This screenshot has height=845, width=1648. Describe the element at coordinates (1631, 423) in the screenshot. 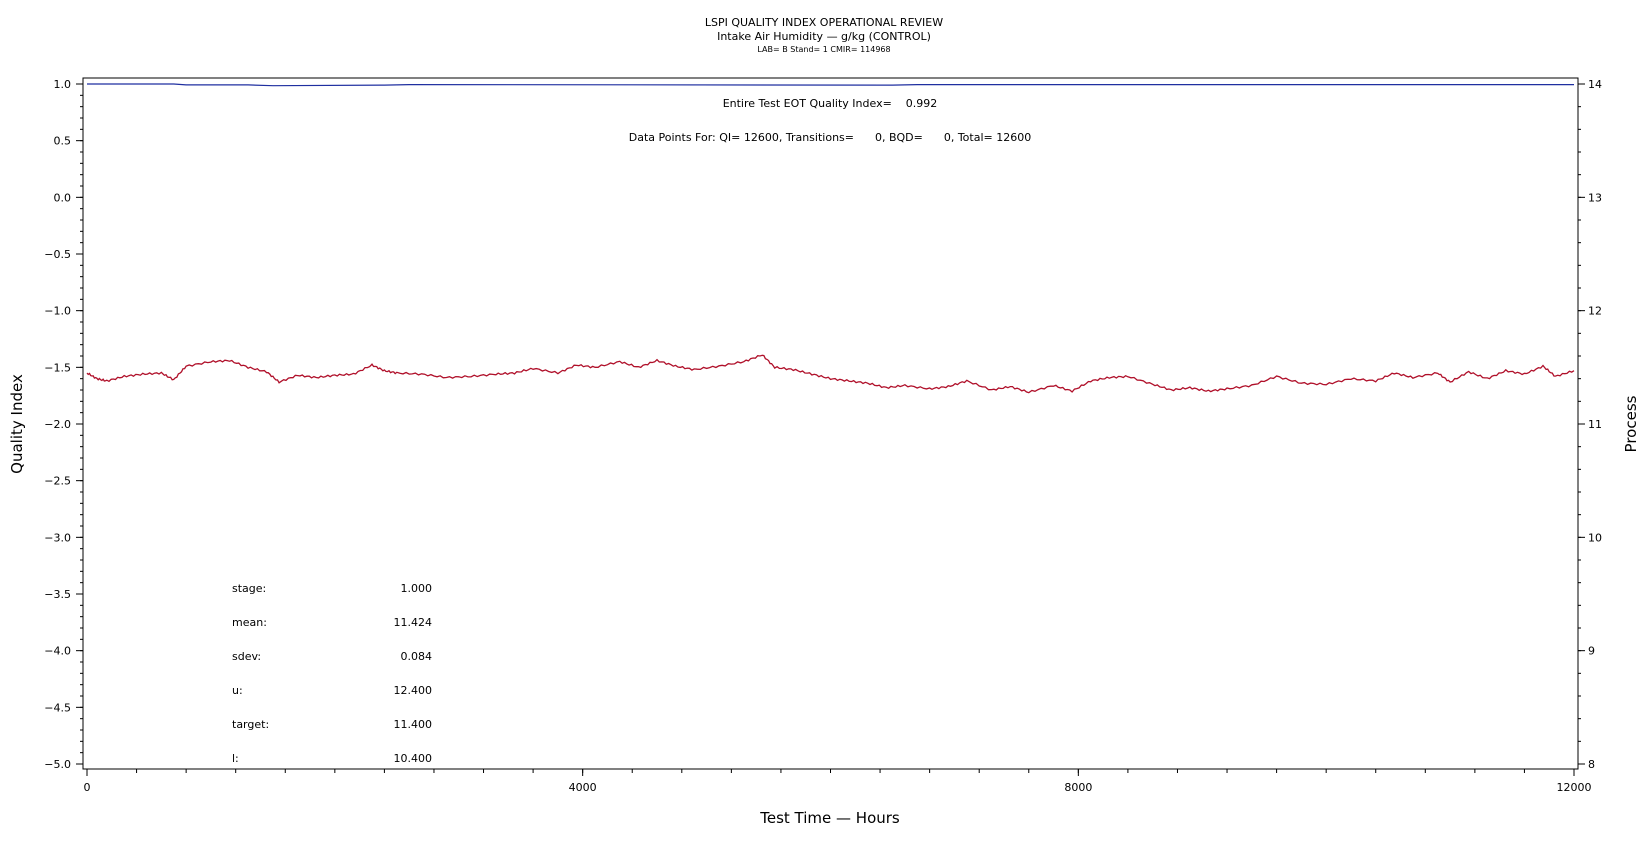

I see `y-right-axis-title: Process` at that location.